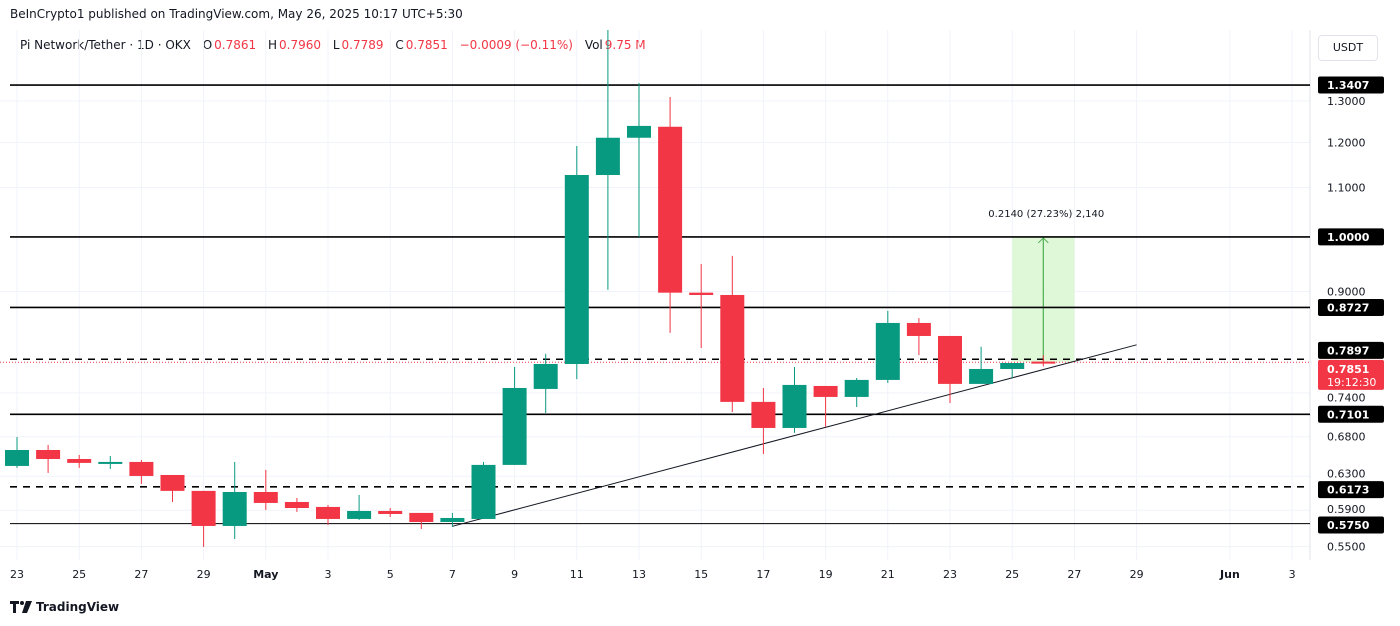  I want to click on tradingview-logo-icon, so click(21, 607).